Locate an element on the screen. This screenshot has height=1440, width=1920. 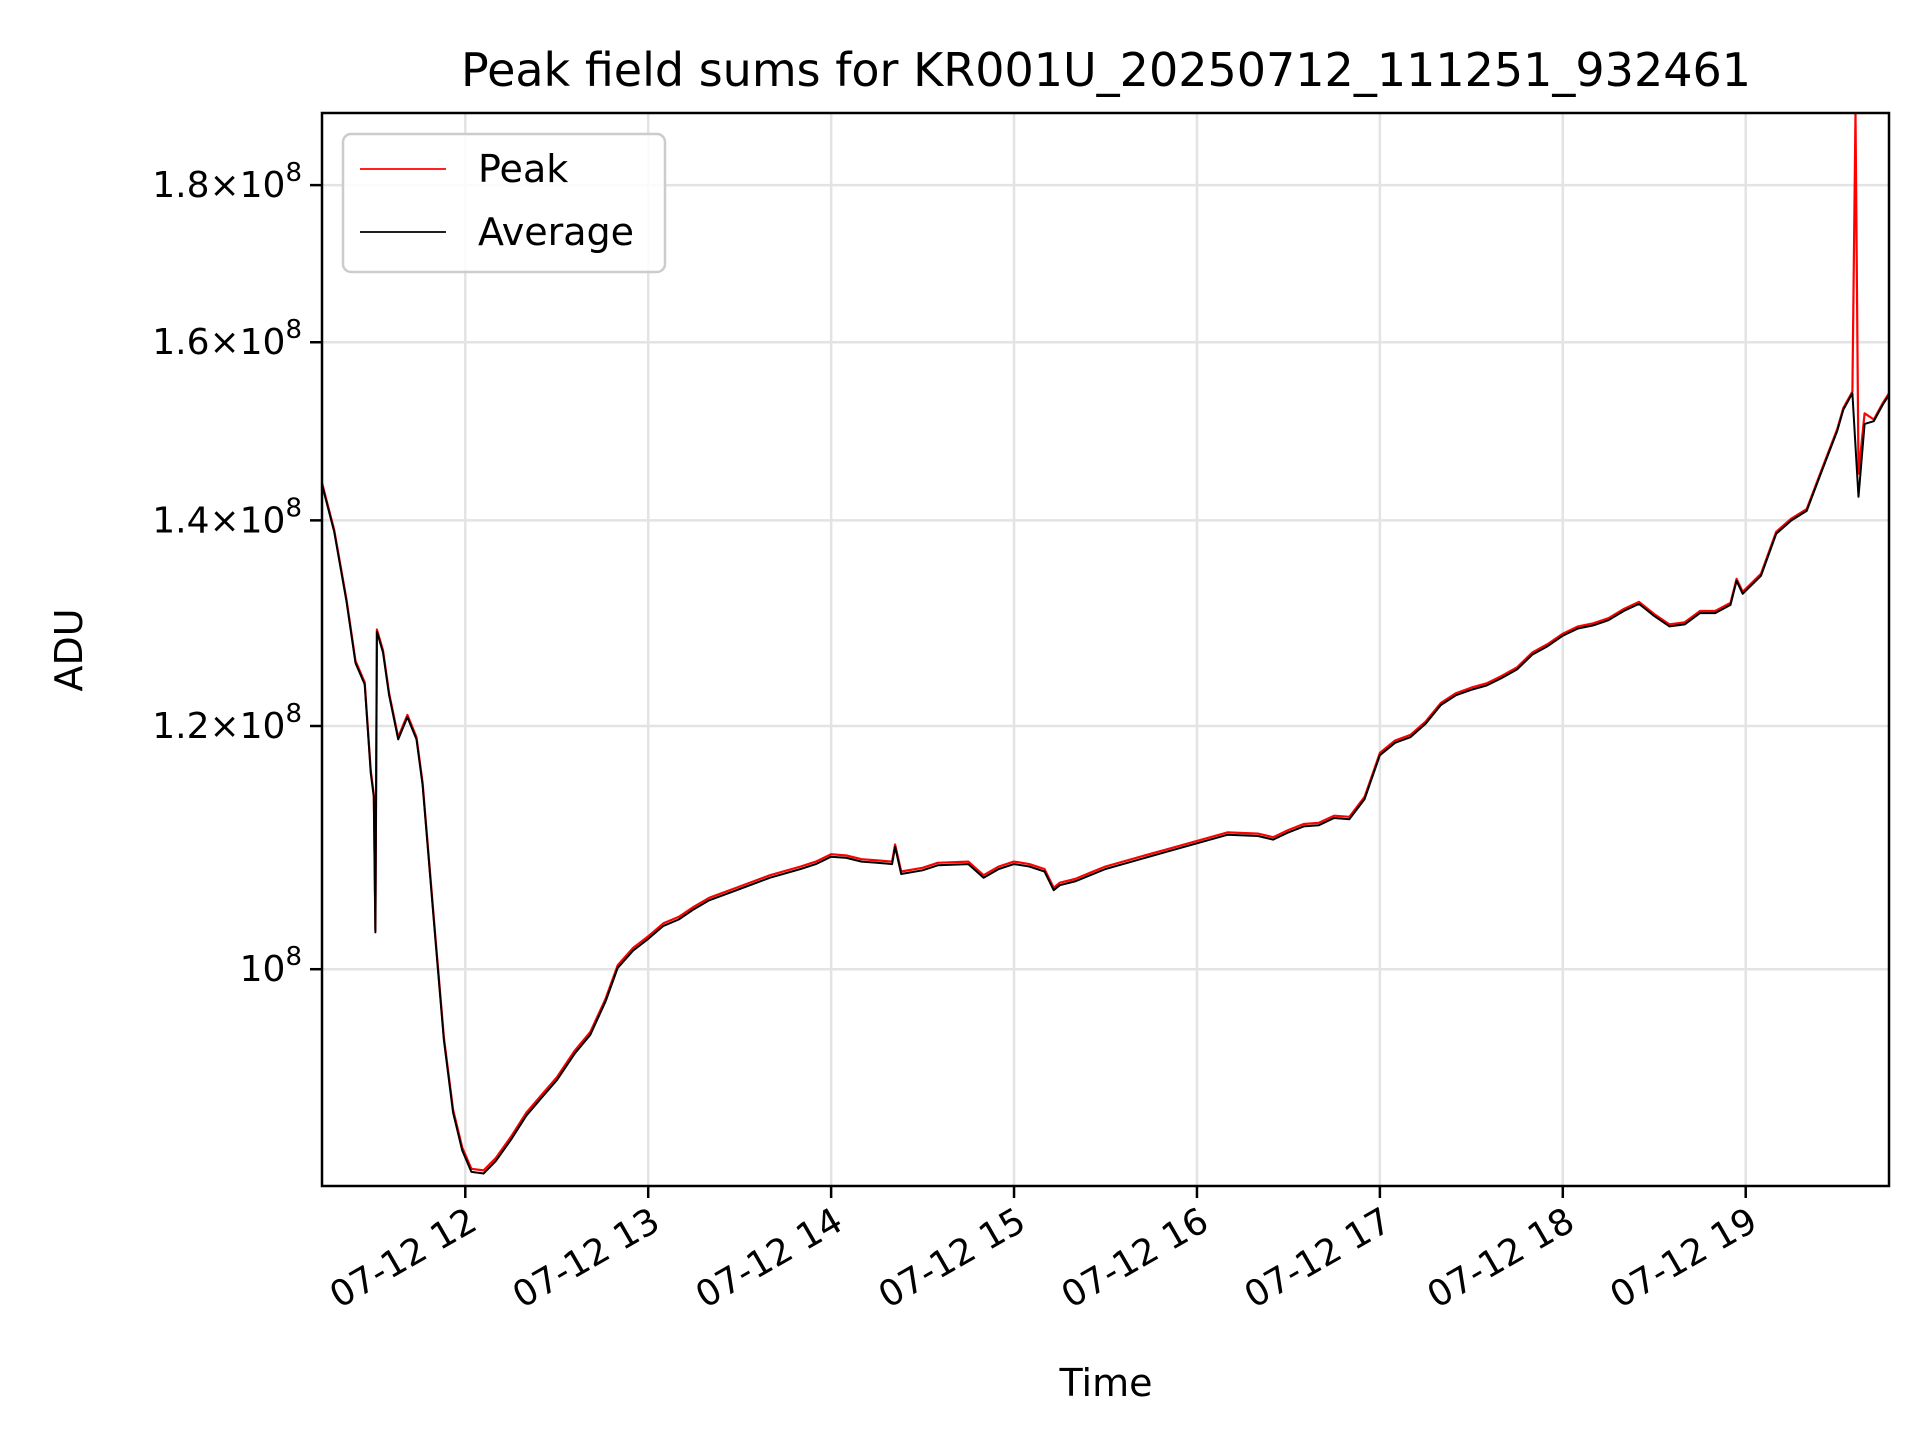
y-tick-label: 108 is located at coordinates (271, 966).